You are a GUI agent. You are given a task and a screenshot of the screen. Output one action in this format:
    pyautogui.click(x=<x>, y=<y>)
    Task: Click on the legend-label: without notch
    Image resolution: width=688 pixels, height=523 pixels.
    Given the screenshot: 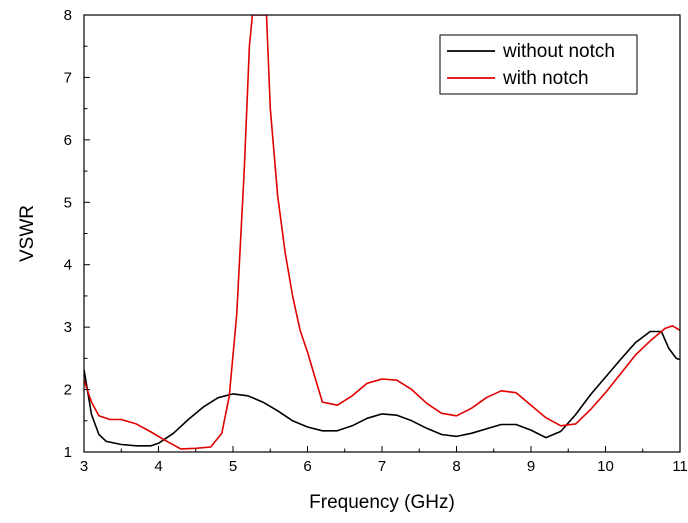 What is the action you would take?
    pyautogui.click(x=558, y=51)
    